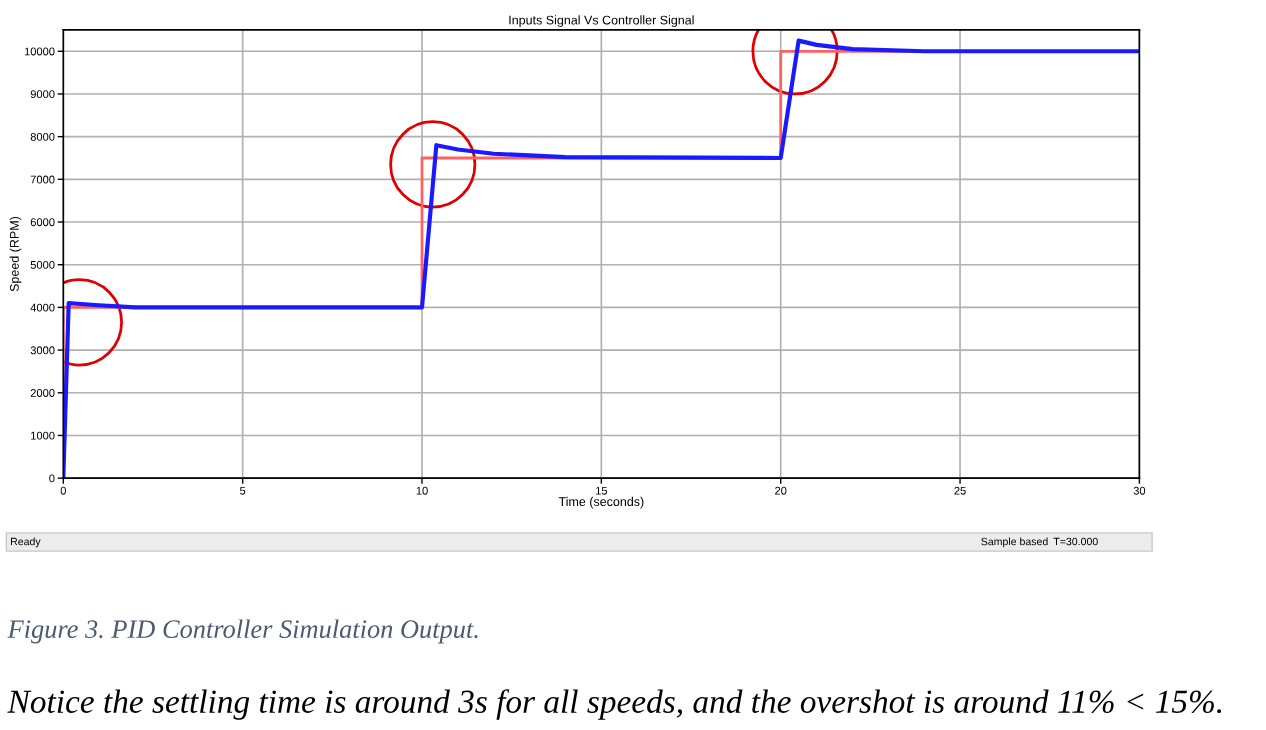 The image size is (1266, 730). I want to click on caption: Figure 3. PID Controller Simulation Output., so click(242, 631).